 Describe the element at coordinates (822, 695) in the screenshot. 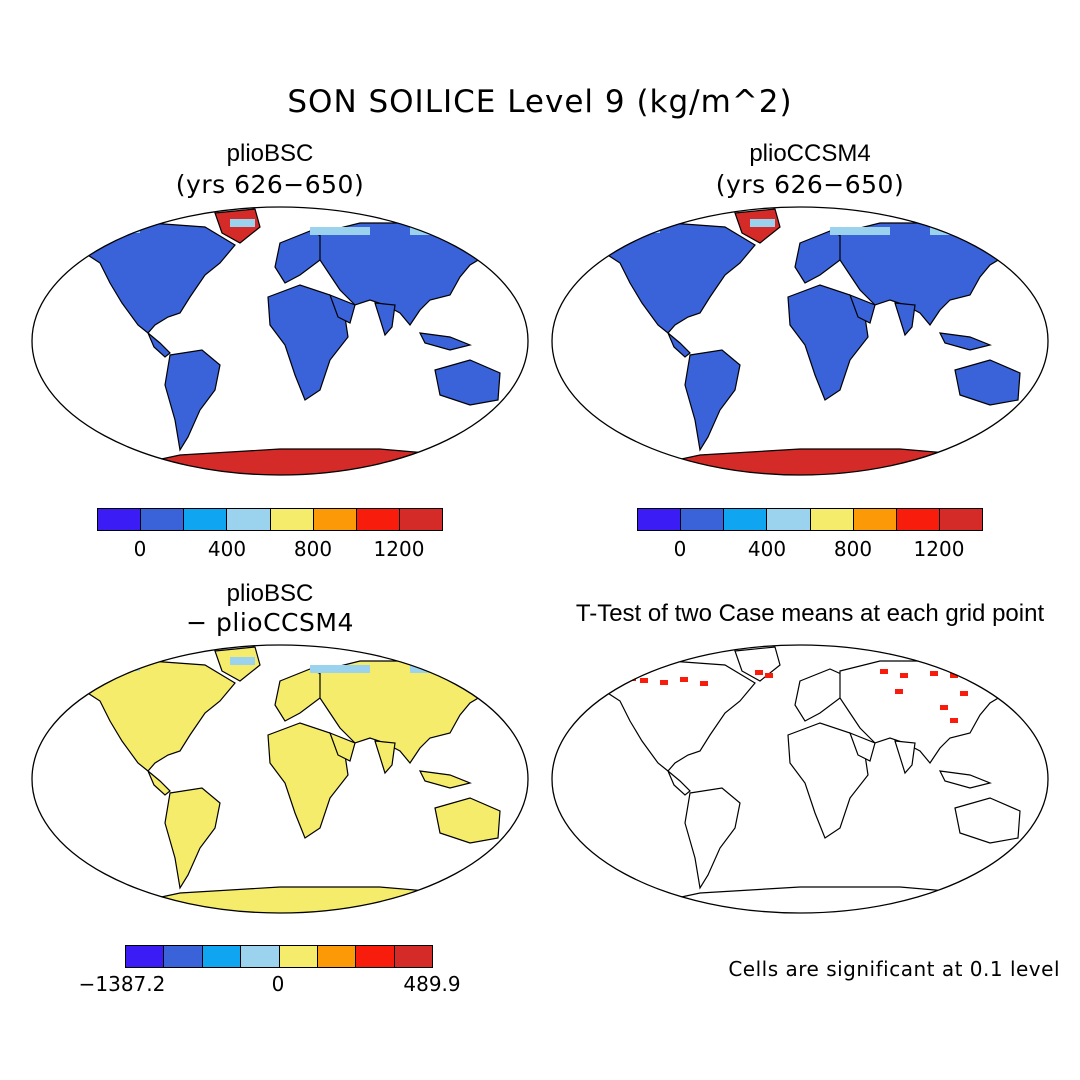

I see `continent-europe` at that location.